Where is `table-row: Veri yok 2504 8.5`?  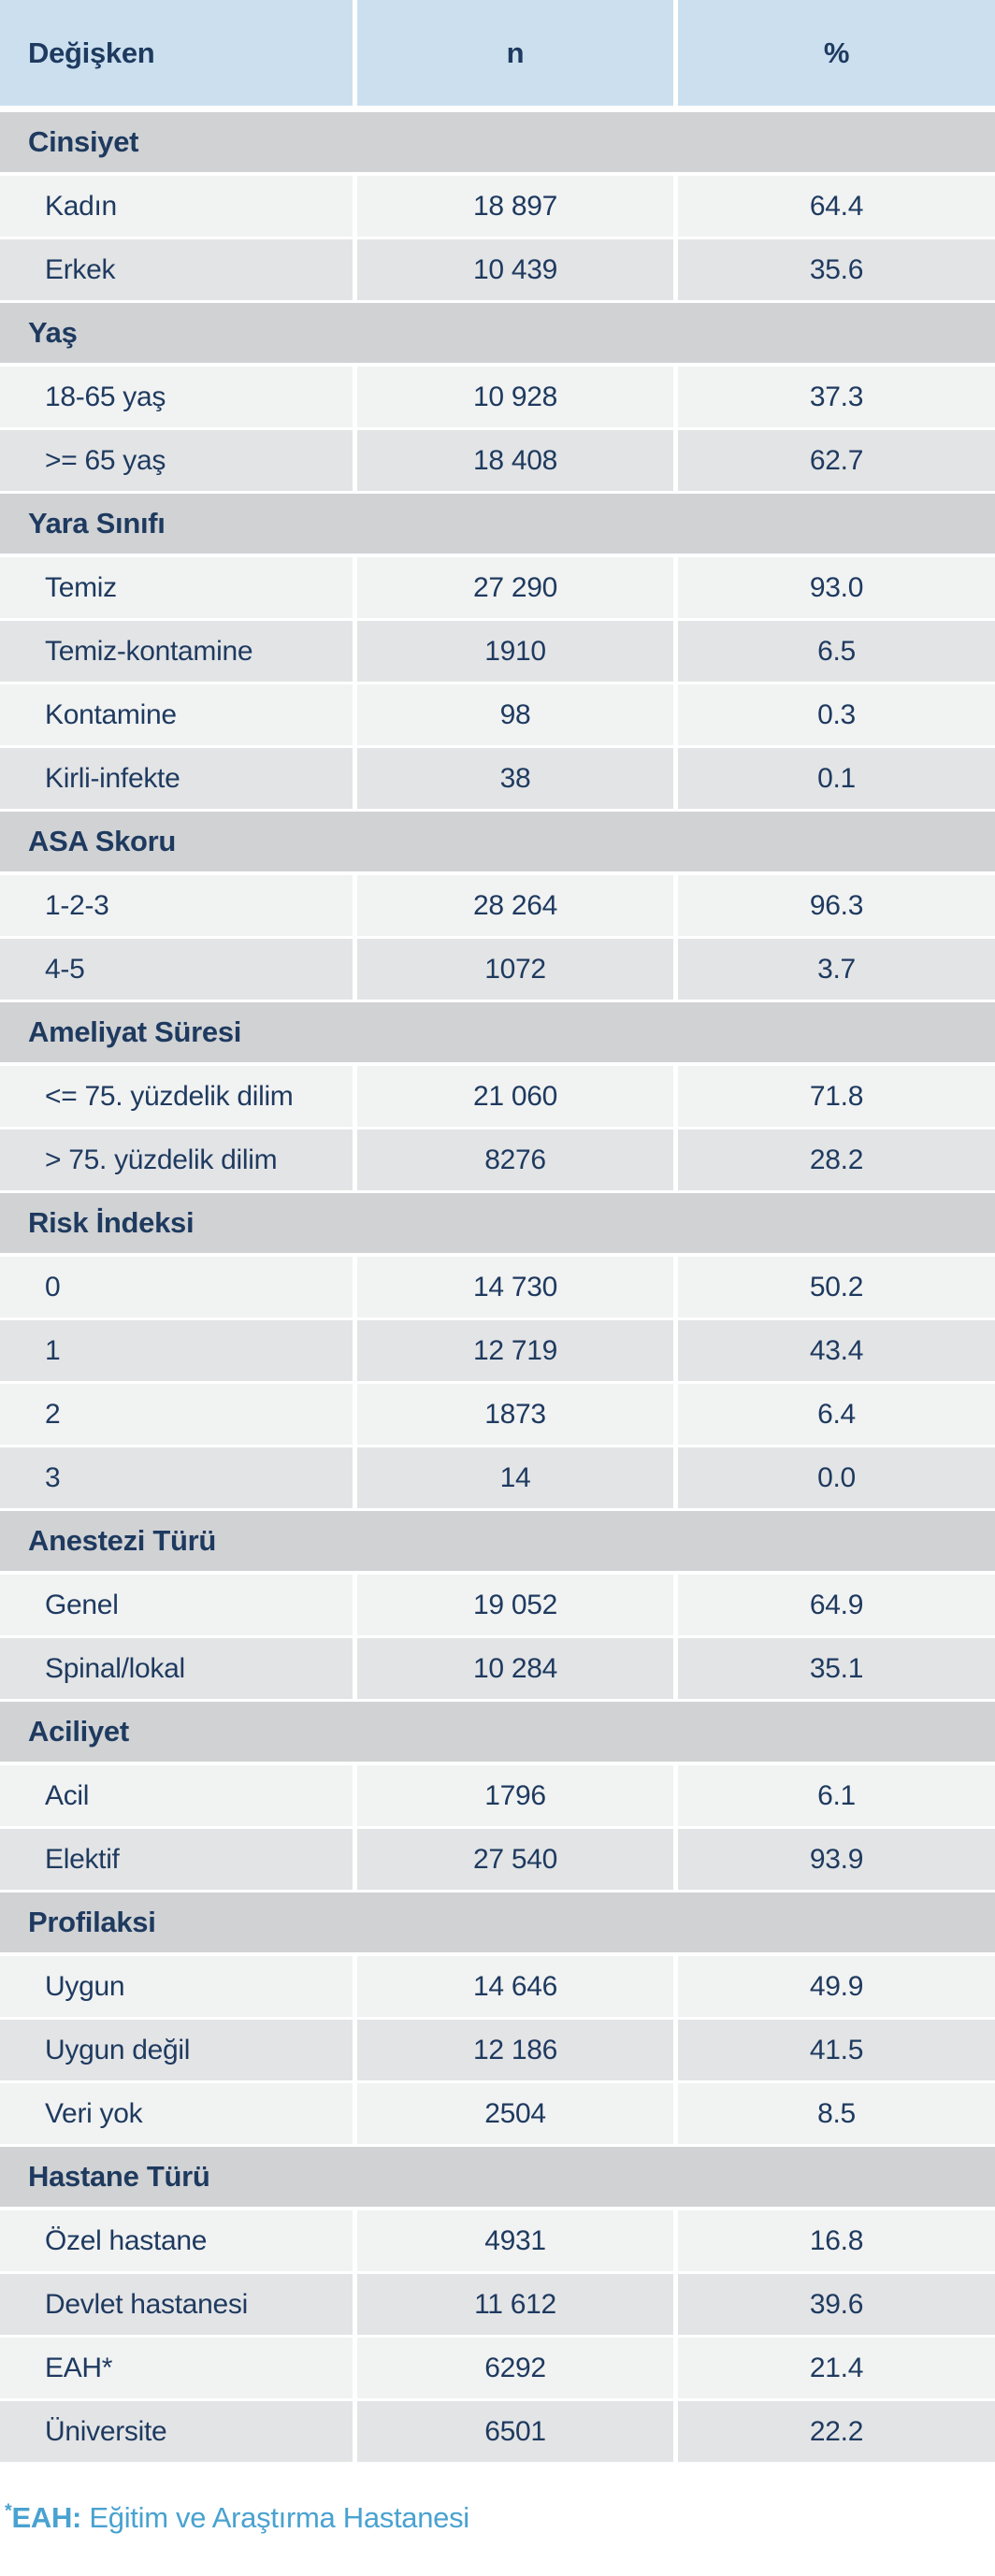
table-row: Veri yok 2504 8.5 is located at coordinates (497, 2113).